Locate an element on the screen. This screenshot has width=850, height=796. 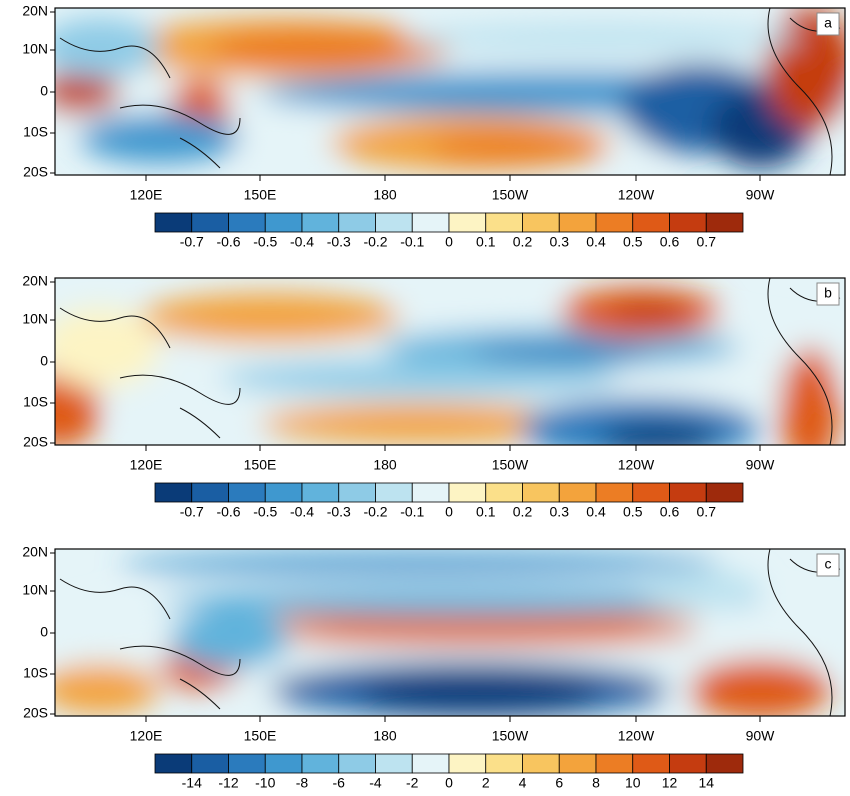
colorbar-label: -14 is located at coordinates (192, 783).